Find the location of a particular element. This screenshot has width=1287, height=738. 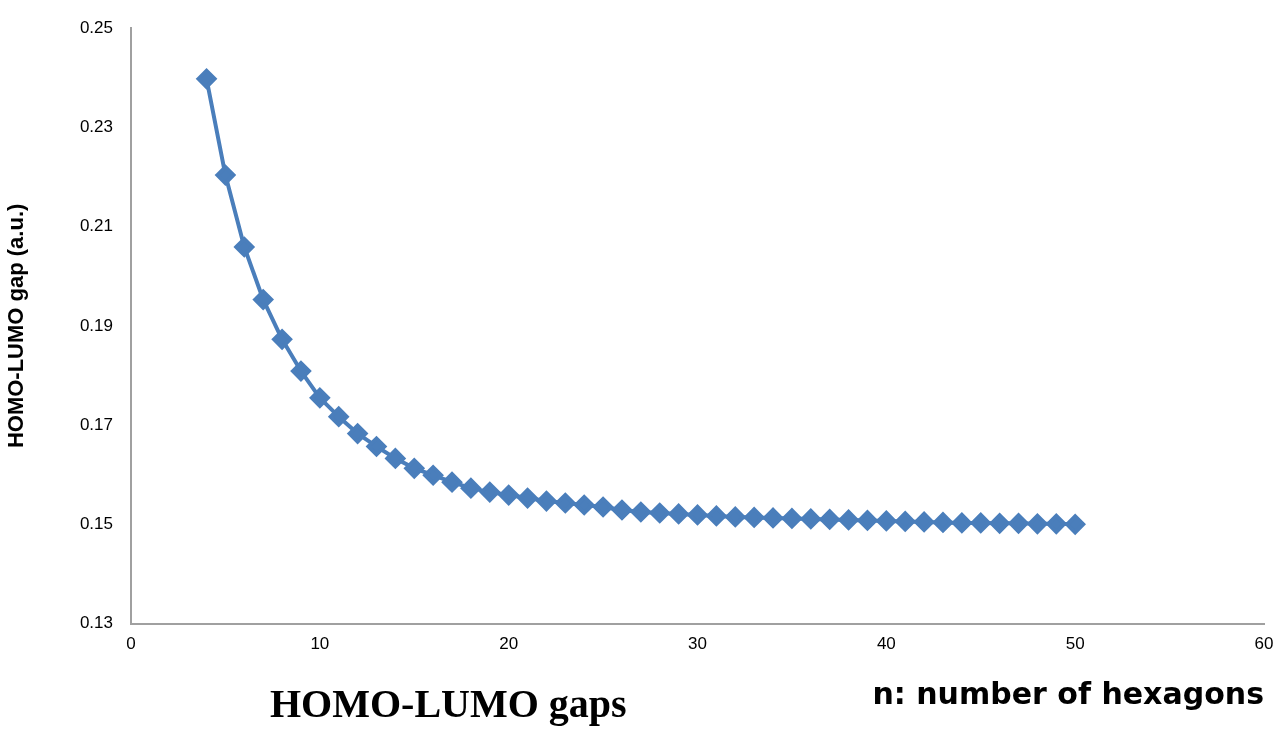

x-tick-label: 10 is located at coordinates (320, 644).